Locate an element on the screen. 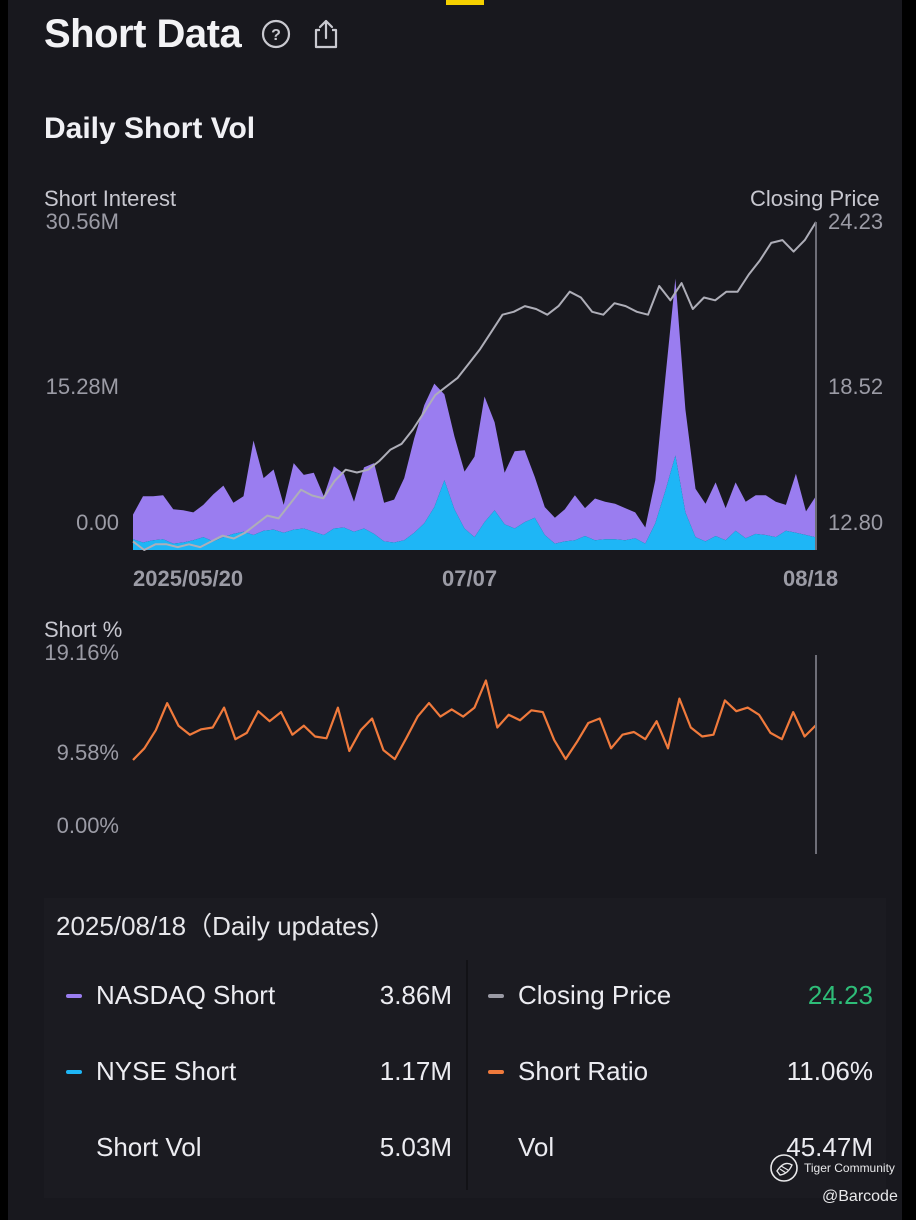 The image size is (916, 1220). legend-vol: Vol is located at coordinates (536, 1147).